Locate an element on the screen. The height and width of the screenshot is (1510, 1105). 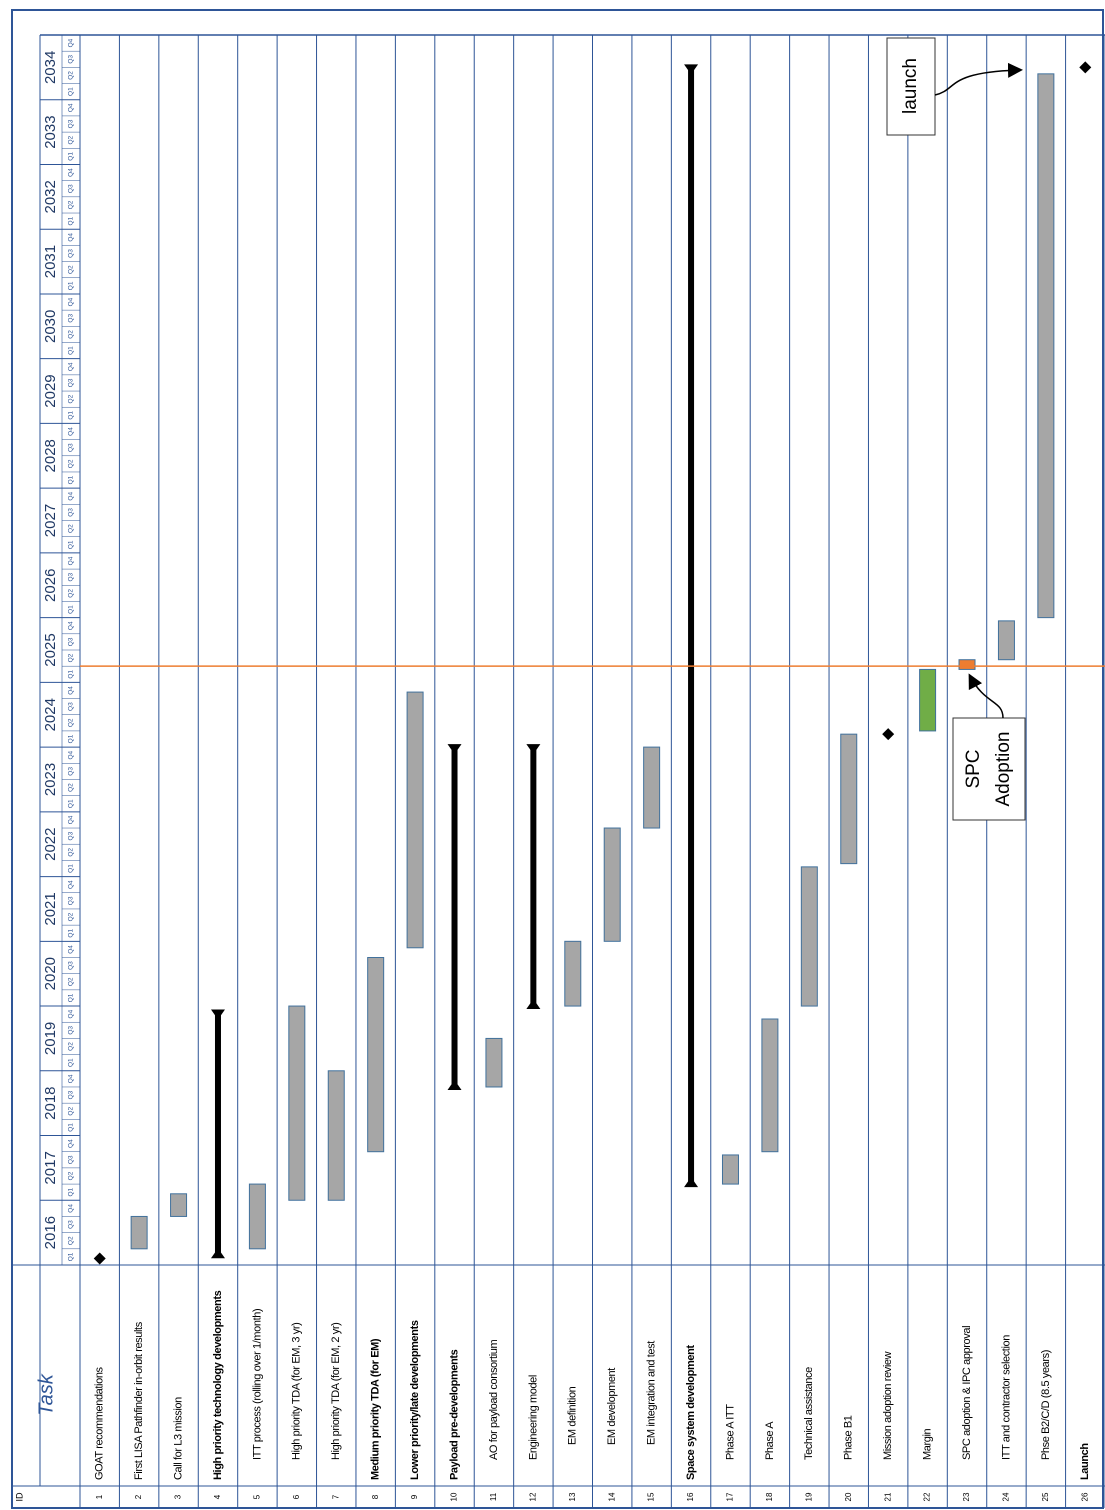
task-name: Phase A ITT is located at coordinates (730, 1432).